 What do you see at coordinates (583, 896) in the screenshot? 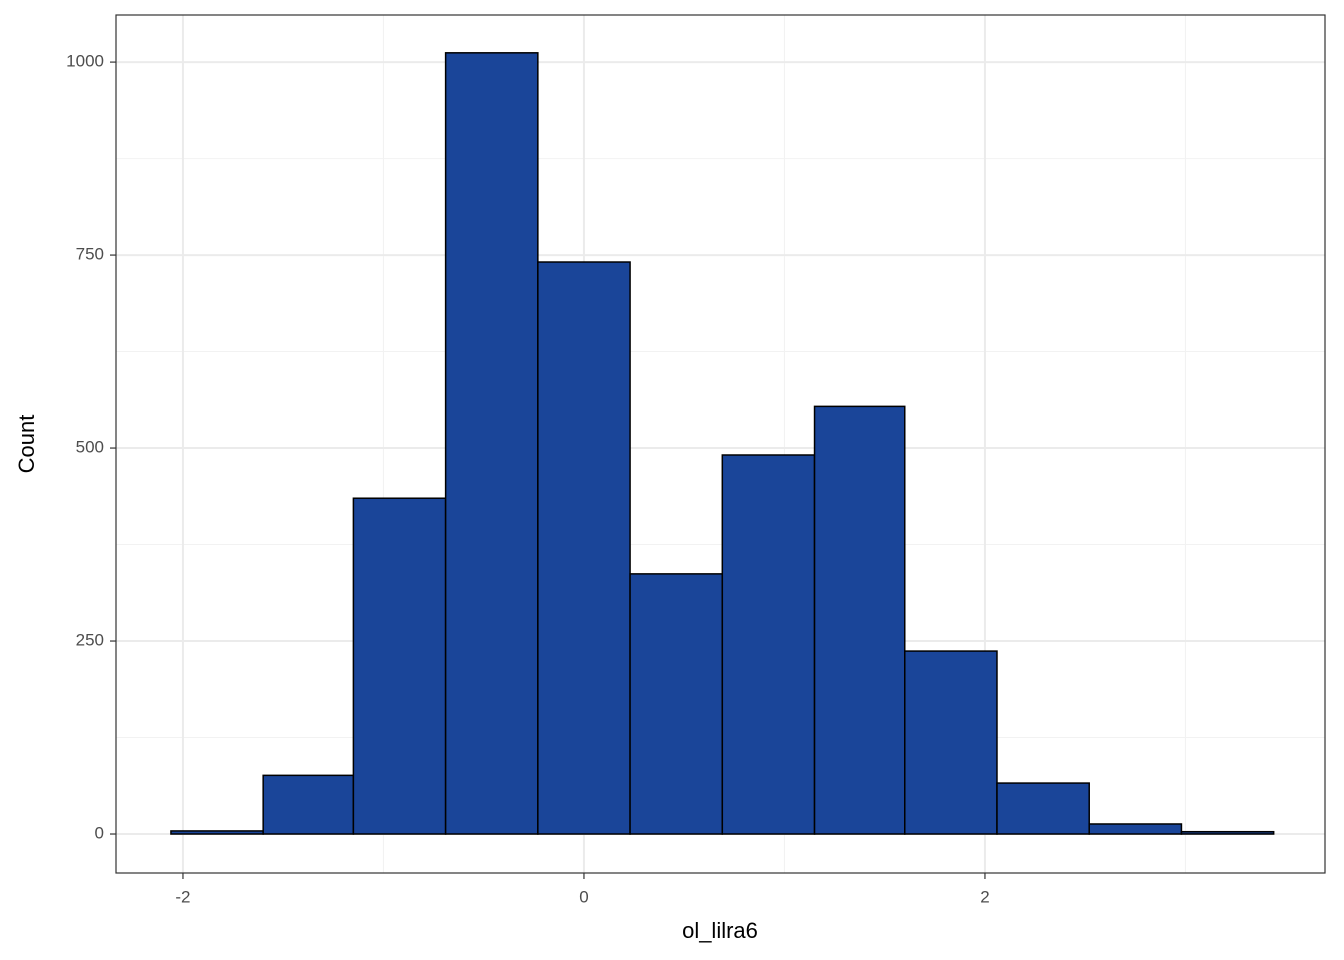
I see `x-tick-label: 0` at bounding box center [583, 896].